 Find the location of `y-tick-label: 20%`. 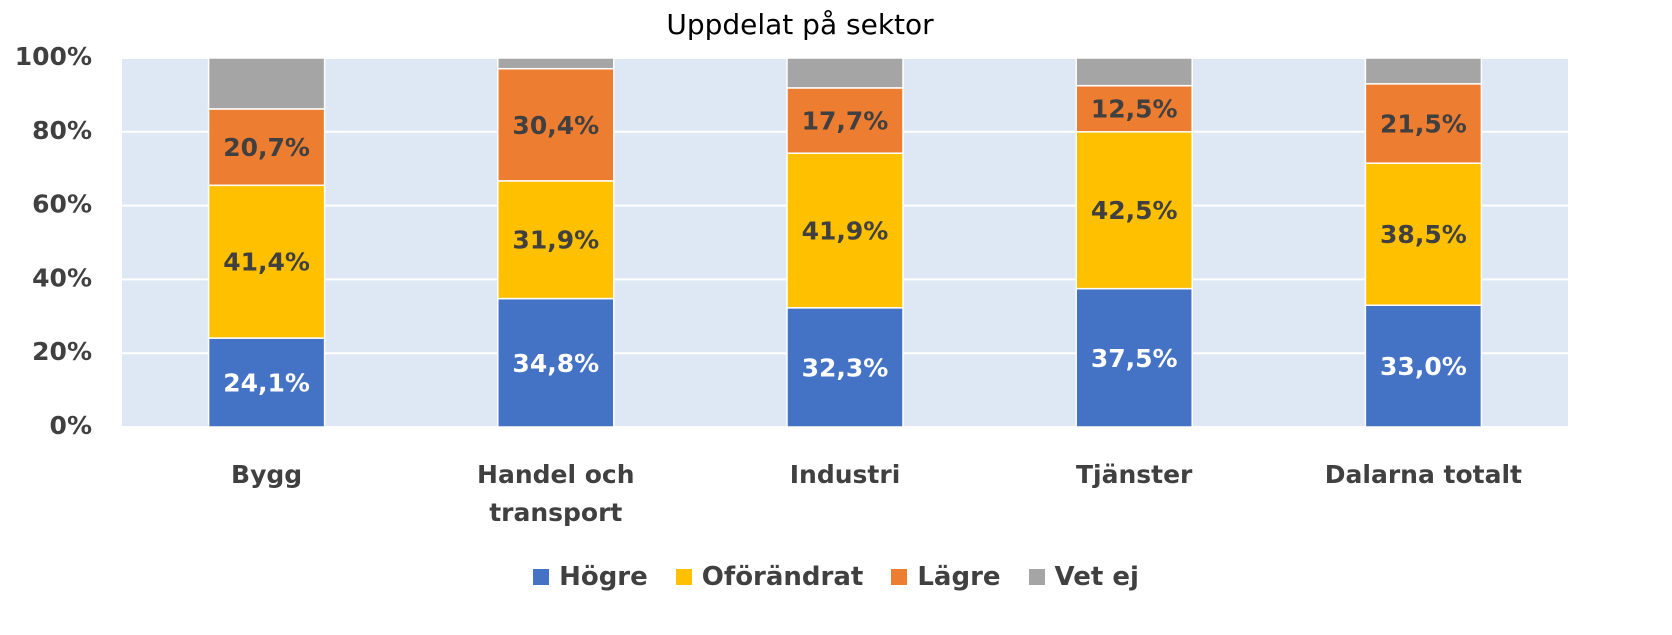

y-tick-label: 20% is located at coordinates (62, 351).